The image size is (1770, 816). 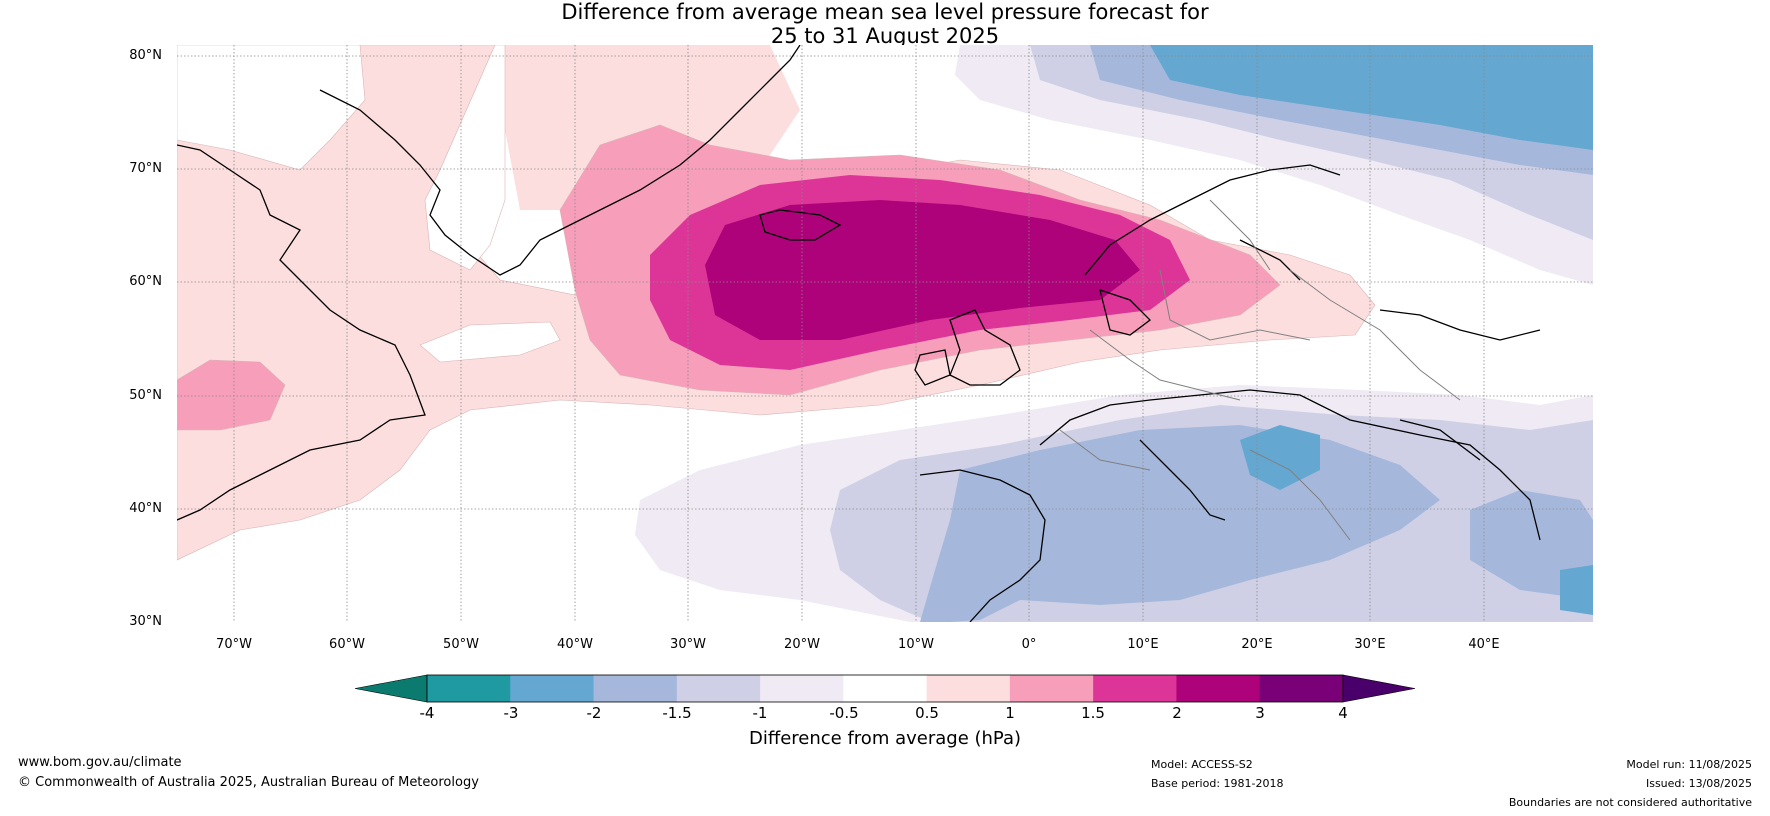 I want to click on neutral-pocket, so click(x=271, y=108).